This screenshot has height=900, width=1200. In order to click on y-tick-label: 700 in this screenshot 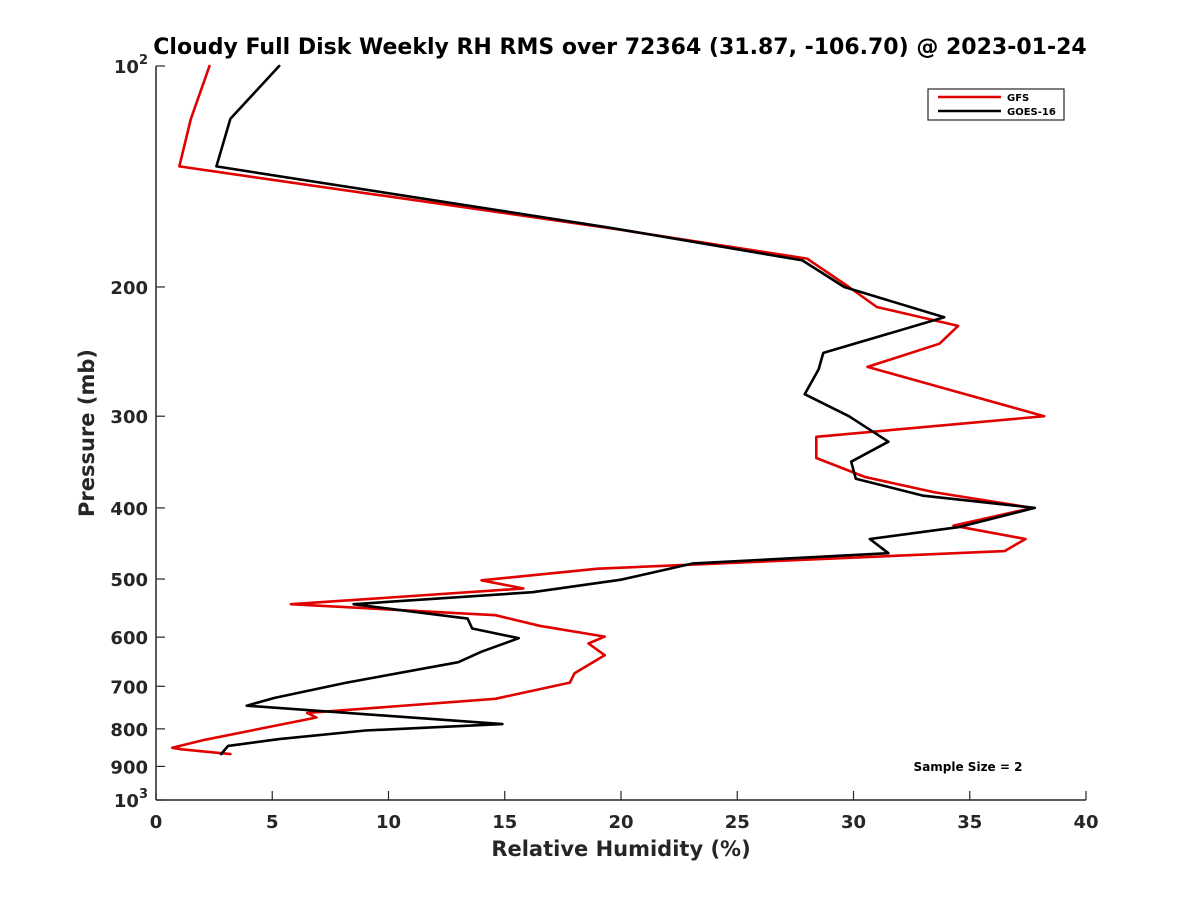, I will do `click(129, 687)`.